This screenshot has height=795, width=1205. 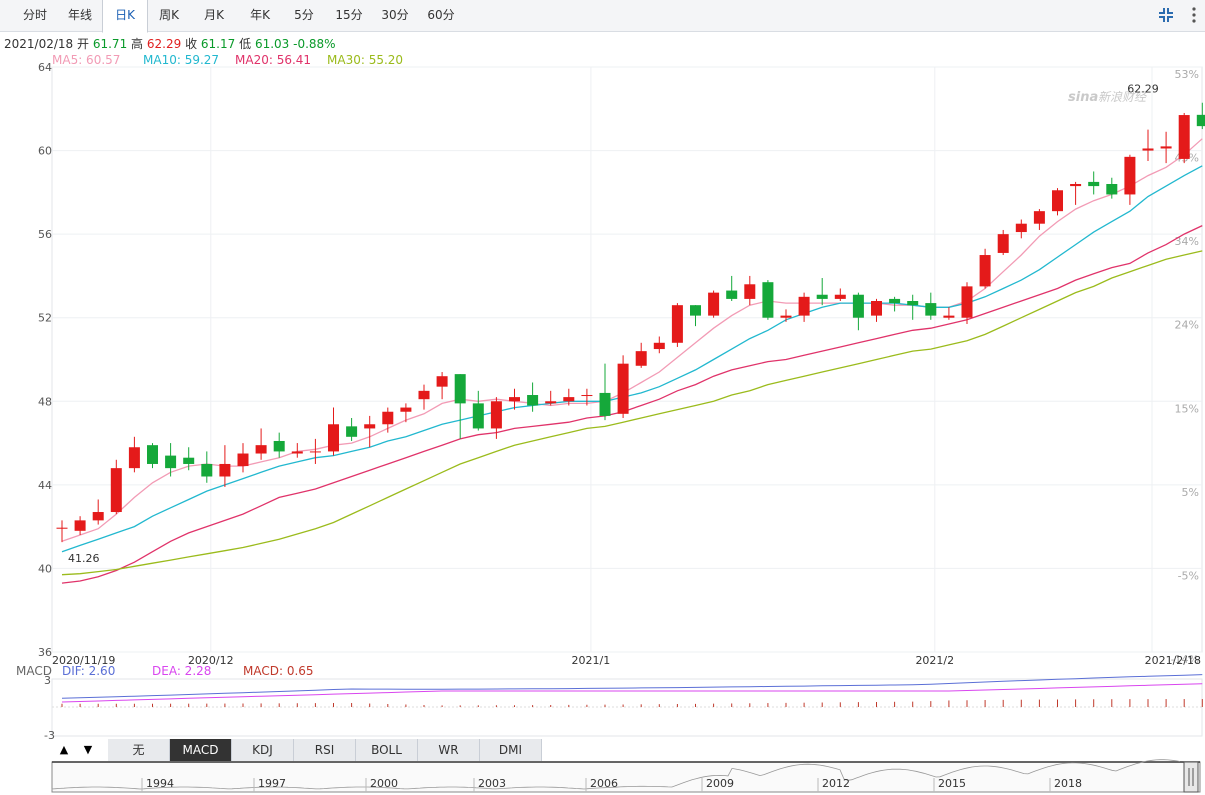 What do you see at coordinates (272, 44) in the screenshot?
I see `low-value: 61.03` at bounding box center [272, 44].